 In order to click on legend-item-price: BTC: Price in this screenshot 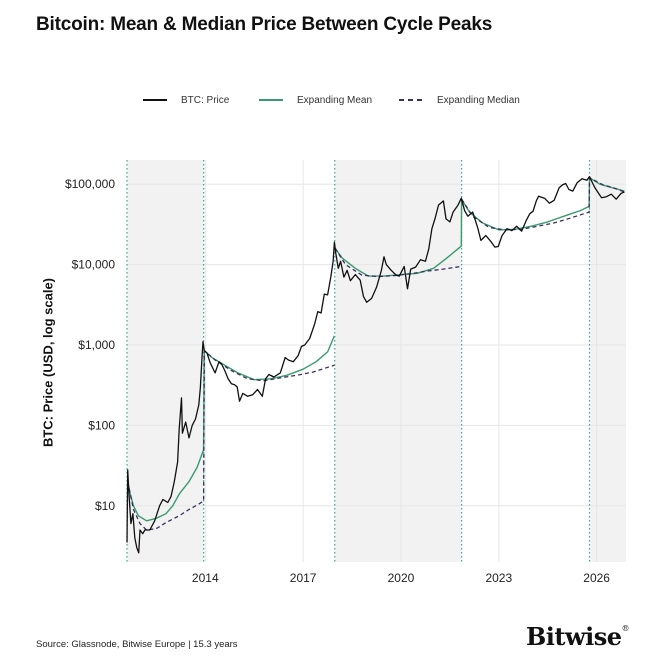, I will do `click(186, 100)`.